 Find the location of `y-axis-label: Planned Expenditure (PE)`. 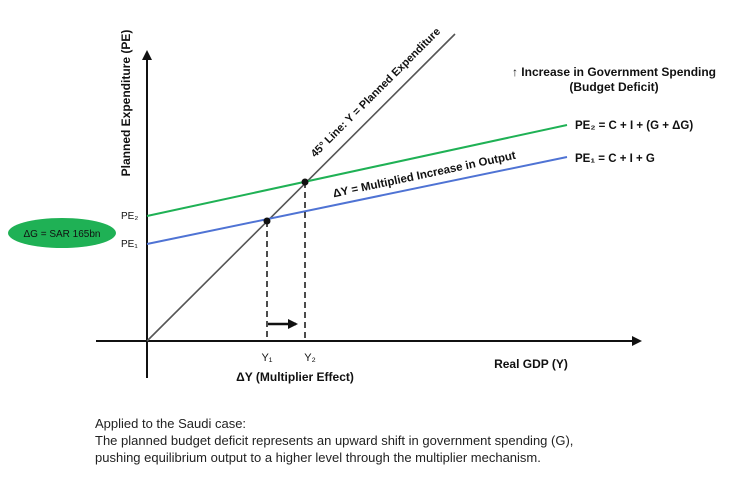

y-axis-label: Planned Expenditure (PE) is located at coordinates (126, 103).